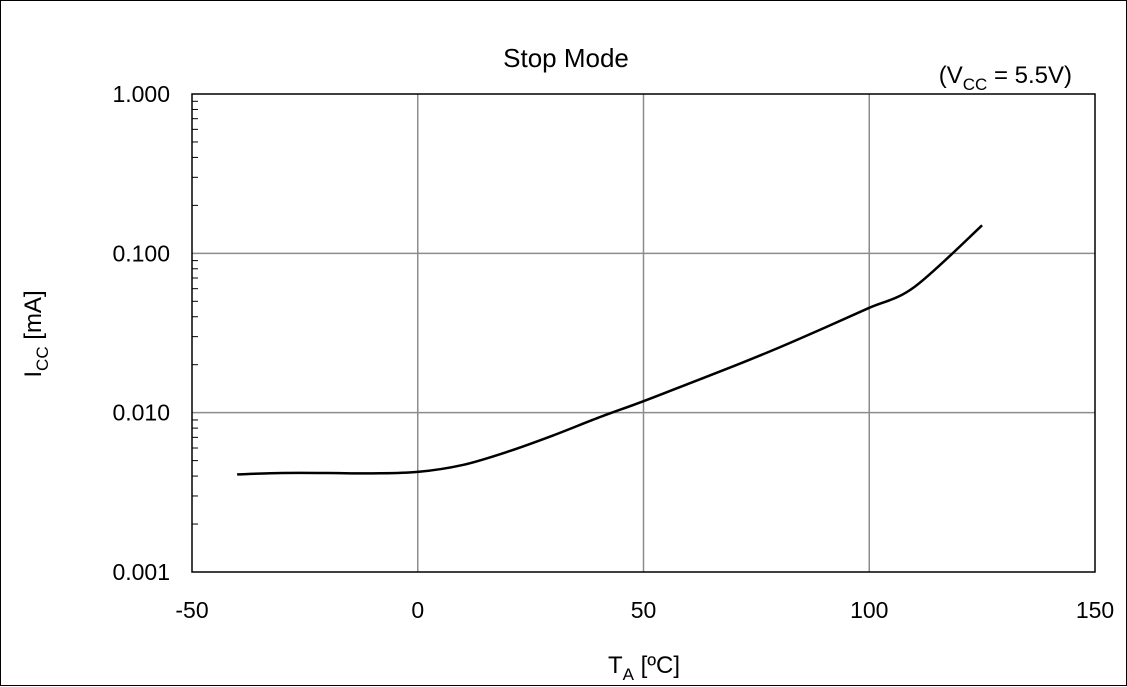 The image size is (1127, 687). I want to click on condition-annotation: (VCC = 5.5V), so click(1005, 78).